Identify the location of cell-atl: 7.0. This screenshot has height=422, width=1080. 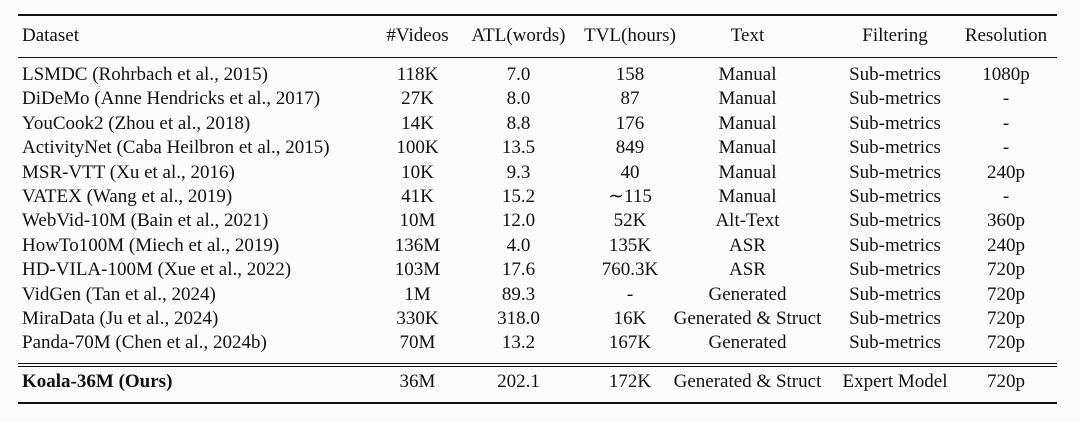
(518, 74).